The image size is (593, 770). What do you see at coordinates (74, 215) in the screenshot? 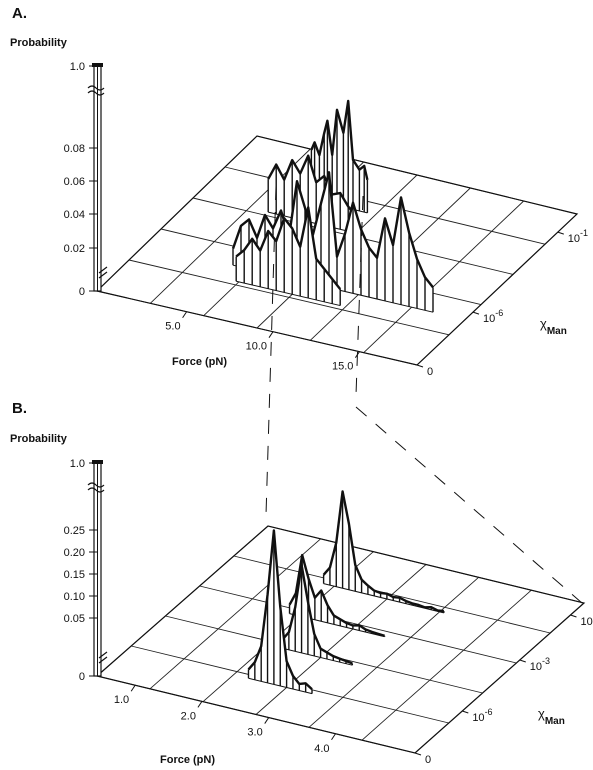
I see `z-tick-label: 0.04` at bounding box center [74, 215].